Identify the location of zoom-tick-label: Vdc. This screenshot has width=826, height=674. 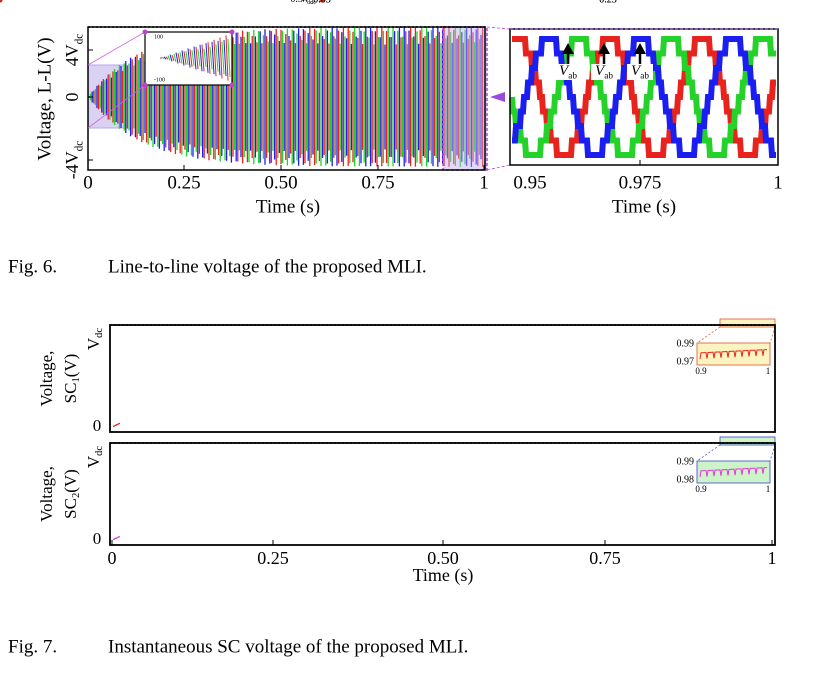
(306, 3).